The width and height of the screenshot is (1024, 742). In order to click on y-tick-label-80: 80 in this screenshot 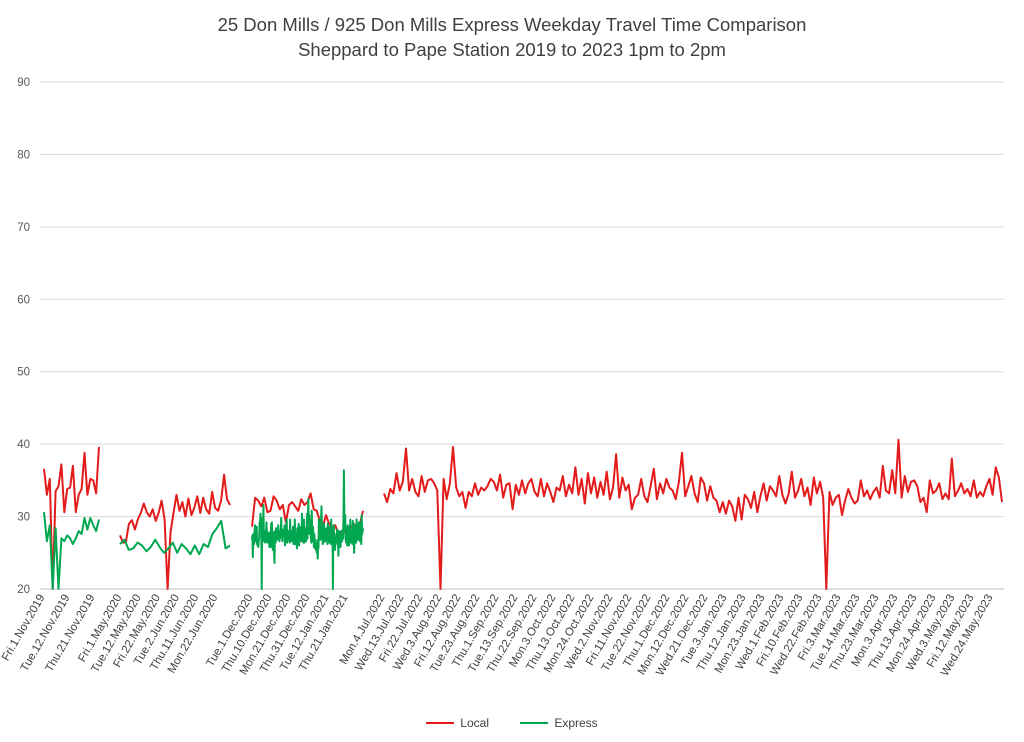, I will do `click(23, 155)`.